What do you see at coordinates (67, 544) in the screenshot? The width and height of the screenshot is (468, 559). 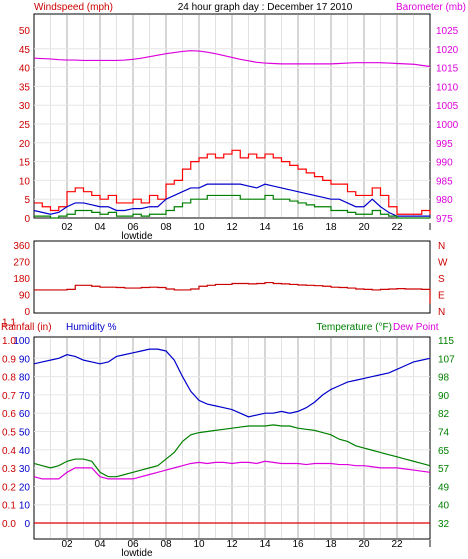 I see `time-tick-label: 02` at bounding box center [67, 544].